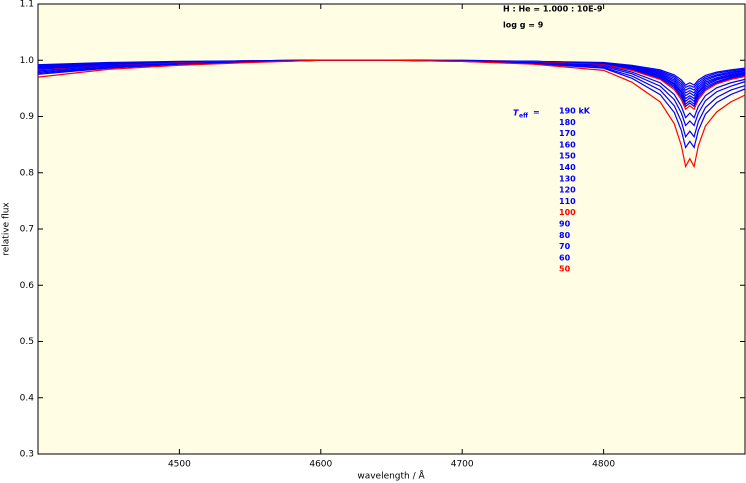 The image size is (746, 483). Describe the element at coordinates (27, 117) in the screenshot. I see `y-tick-label: 0.9` at that location.